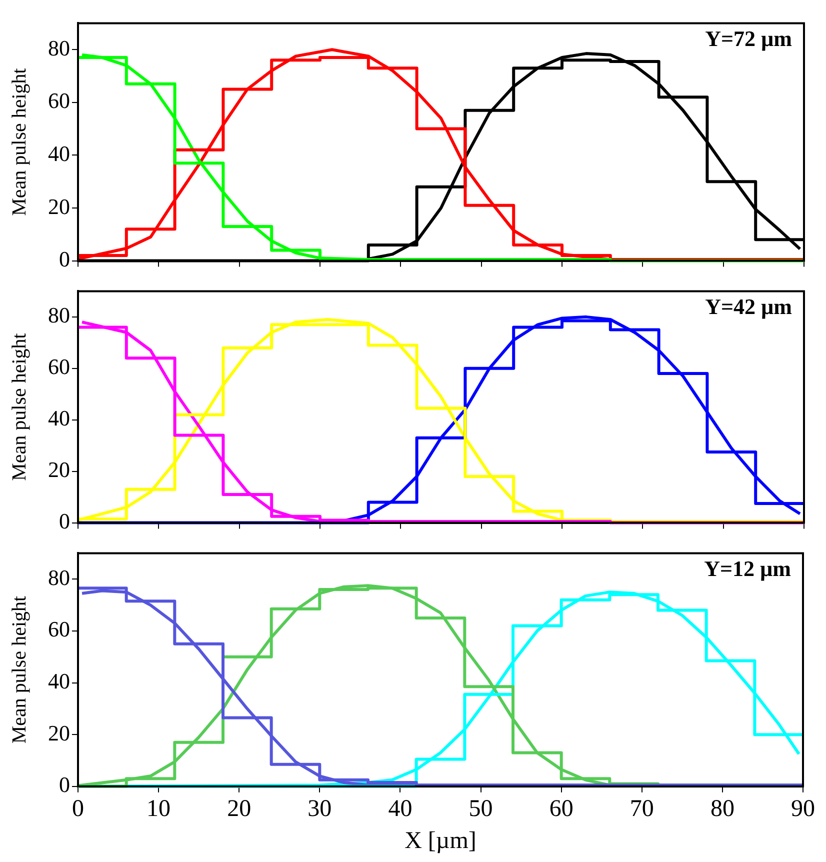  What do you see at coordinates (440, 841) in the screenshot?
I see `x-axis-title: X [µm]` at bounding box center [440, 841].